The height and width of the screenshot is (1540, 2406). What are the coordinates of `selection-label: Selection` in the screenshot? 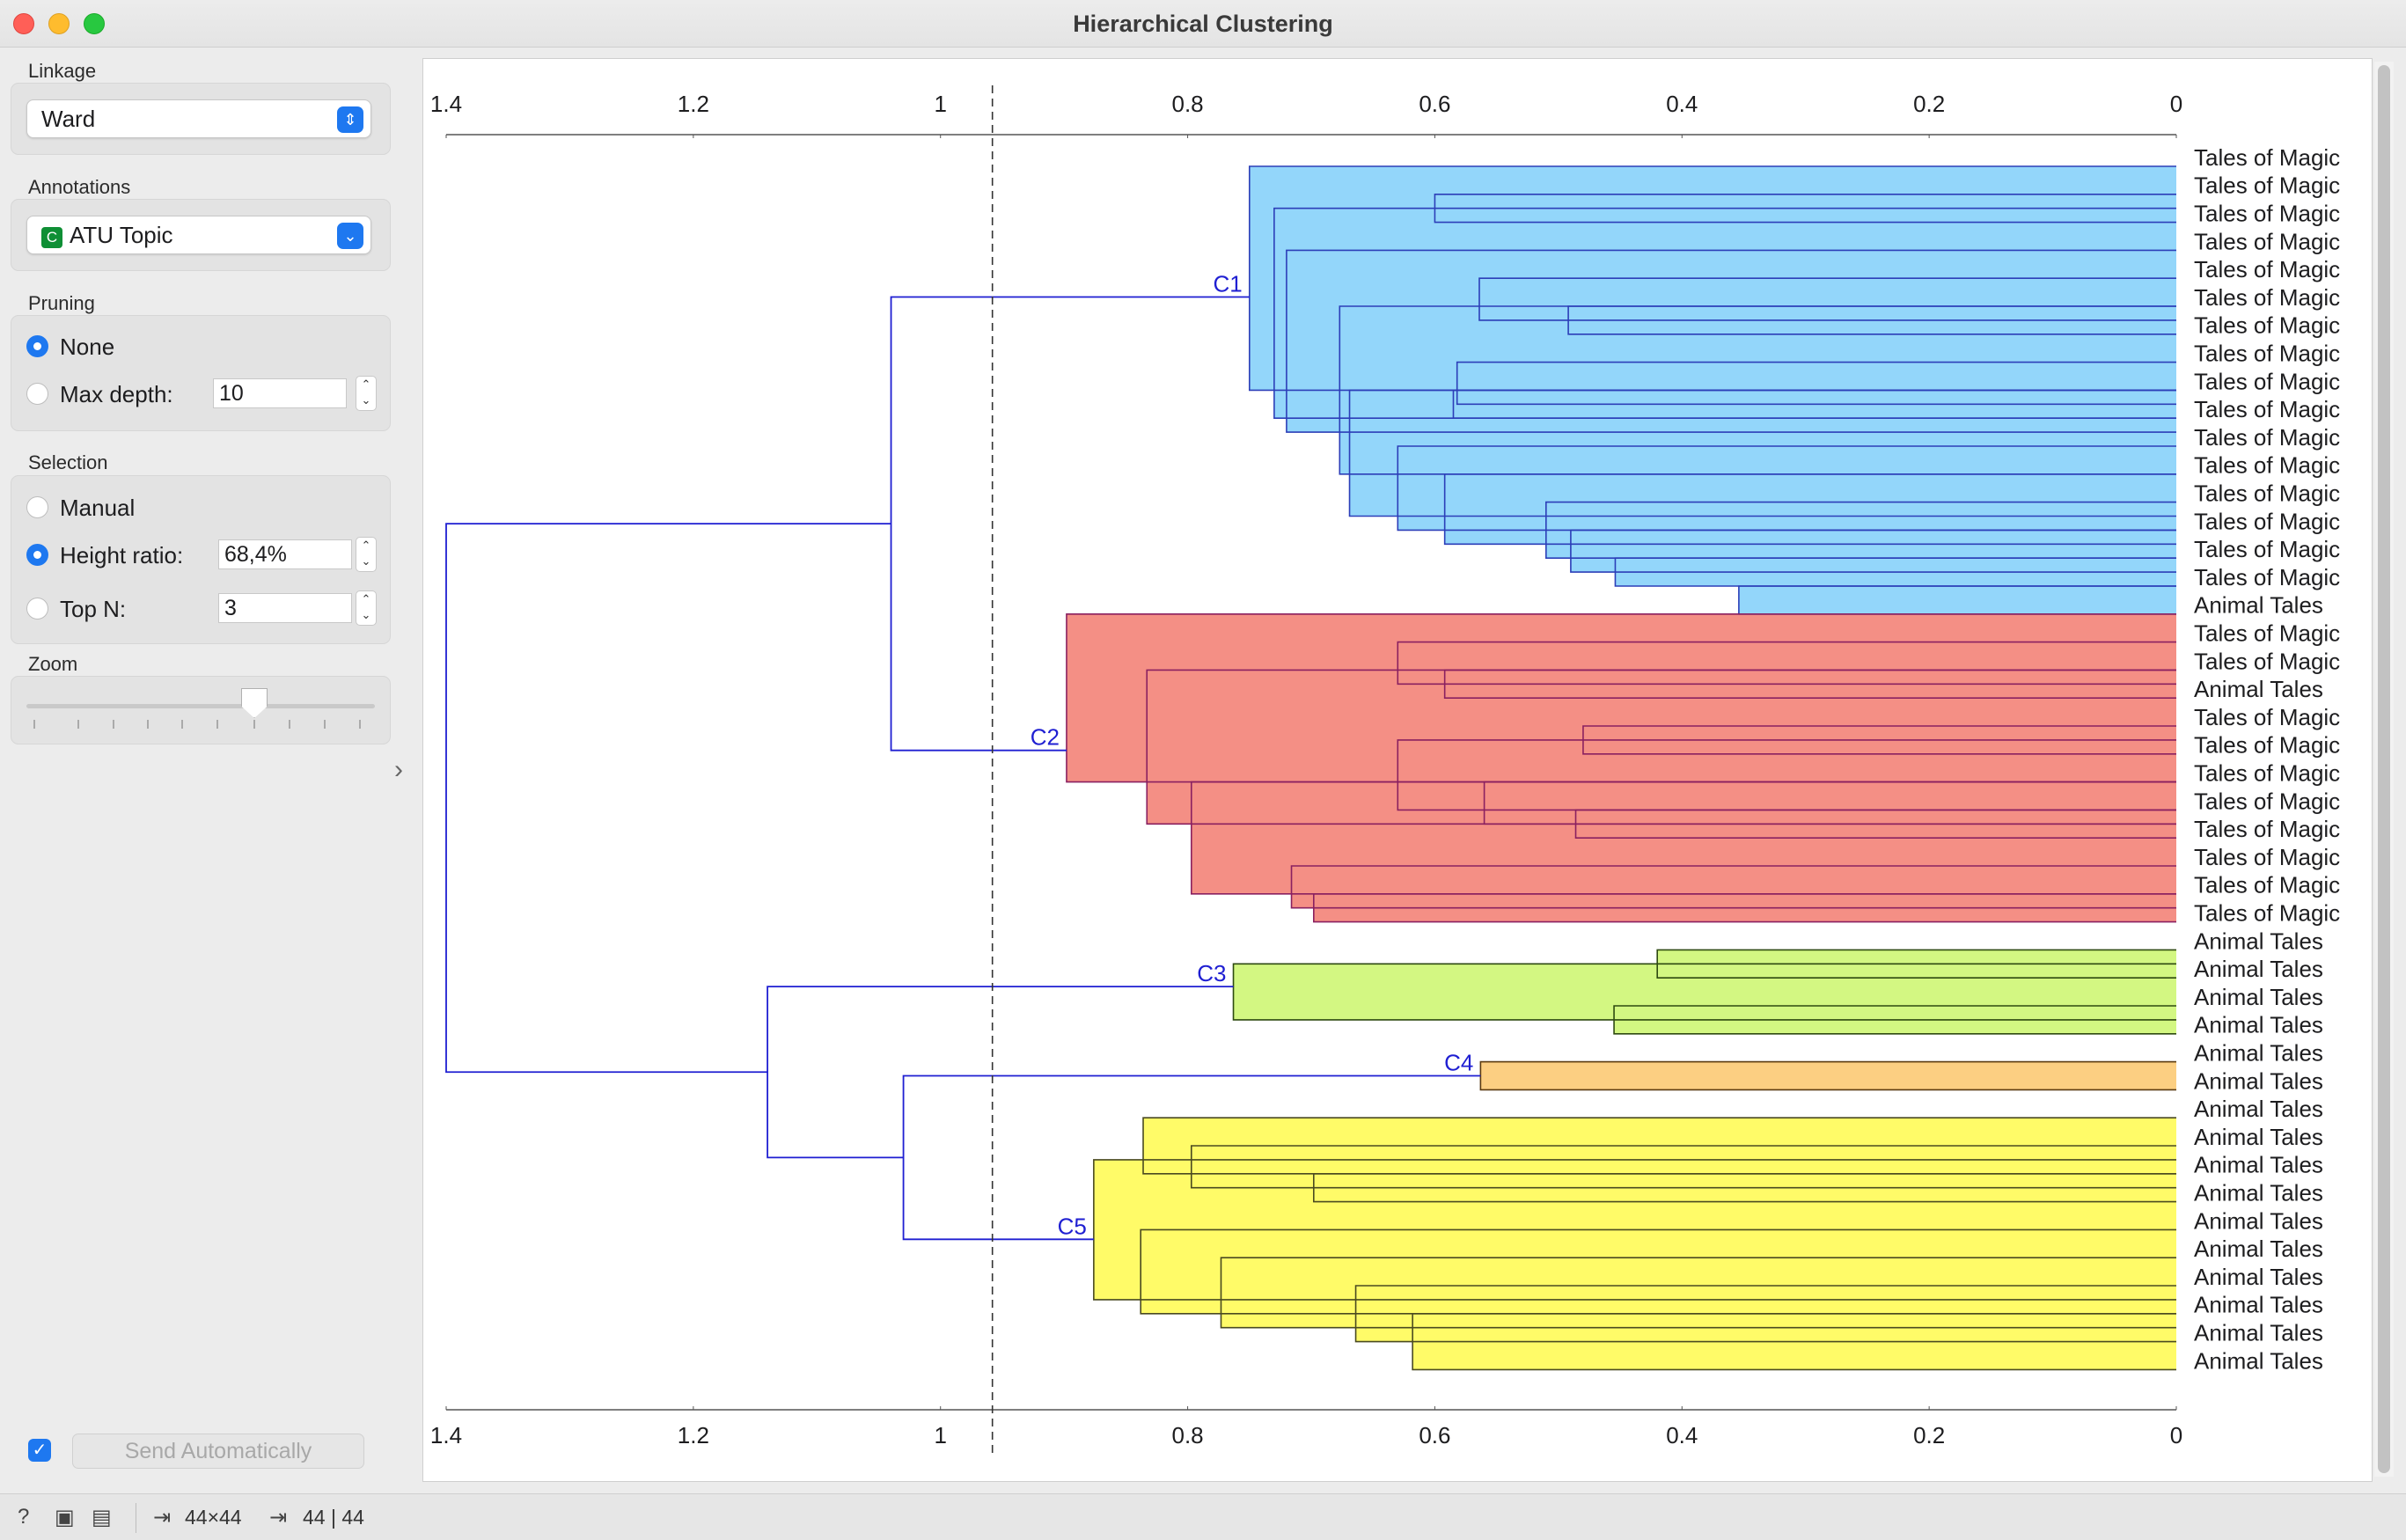 It's located at (68, 462).